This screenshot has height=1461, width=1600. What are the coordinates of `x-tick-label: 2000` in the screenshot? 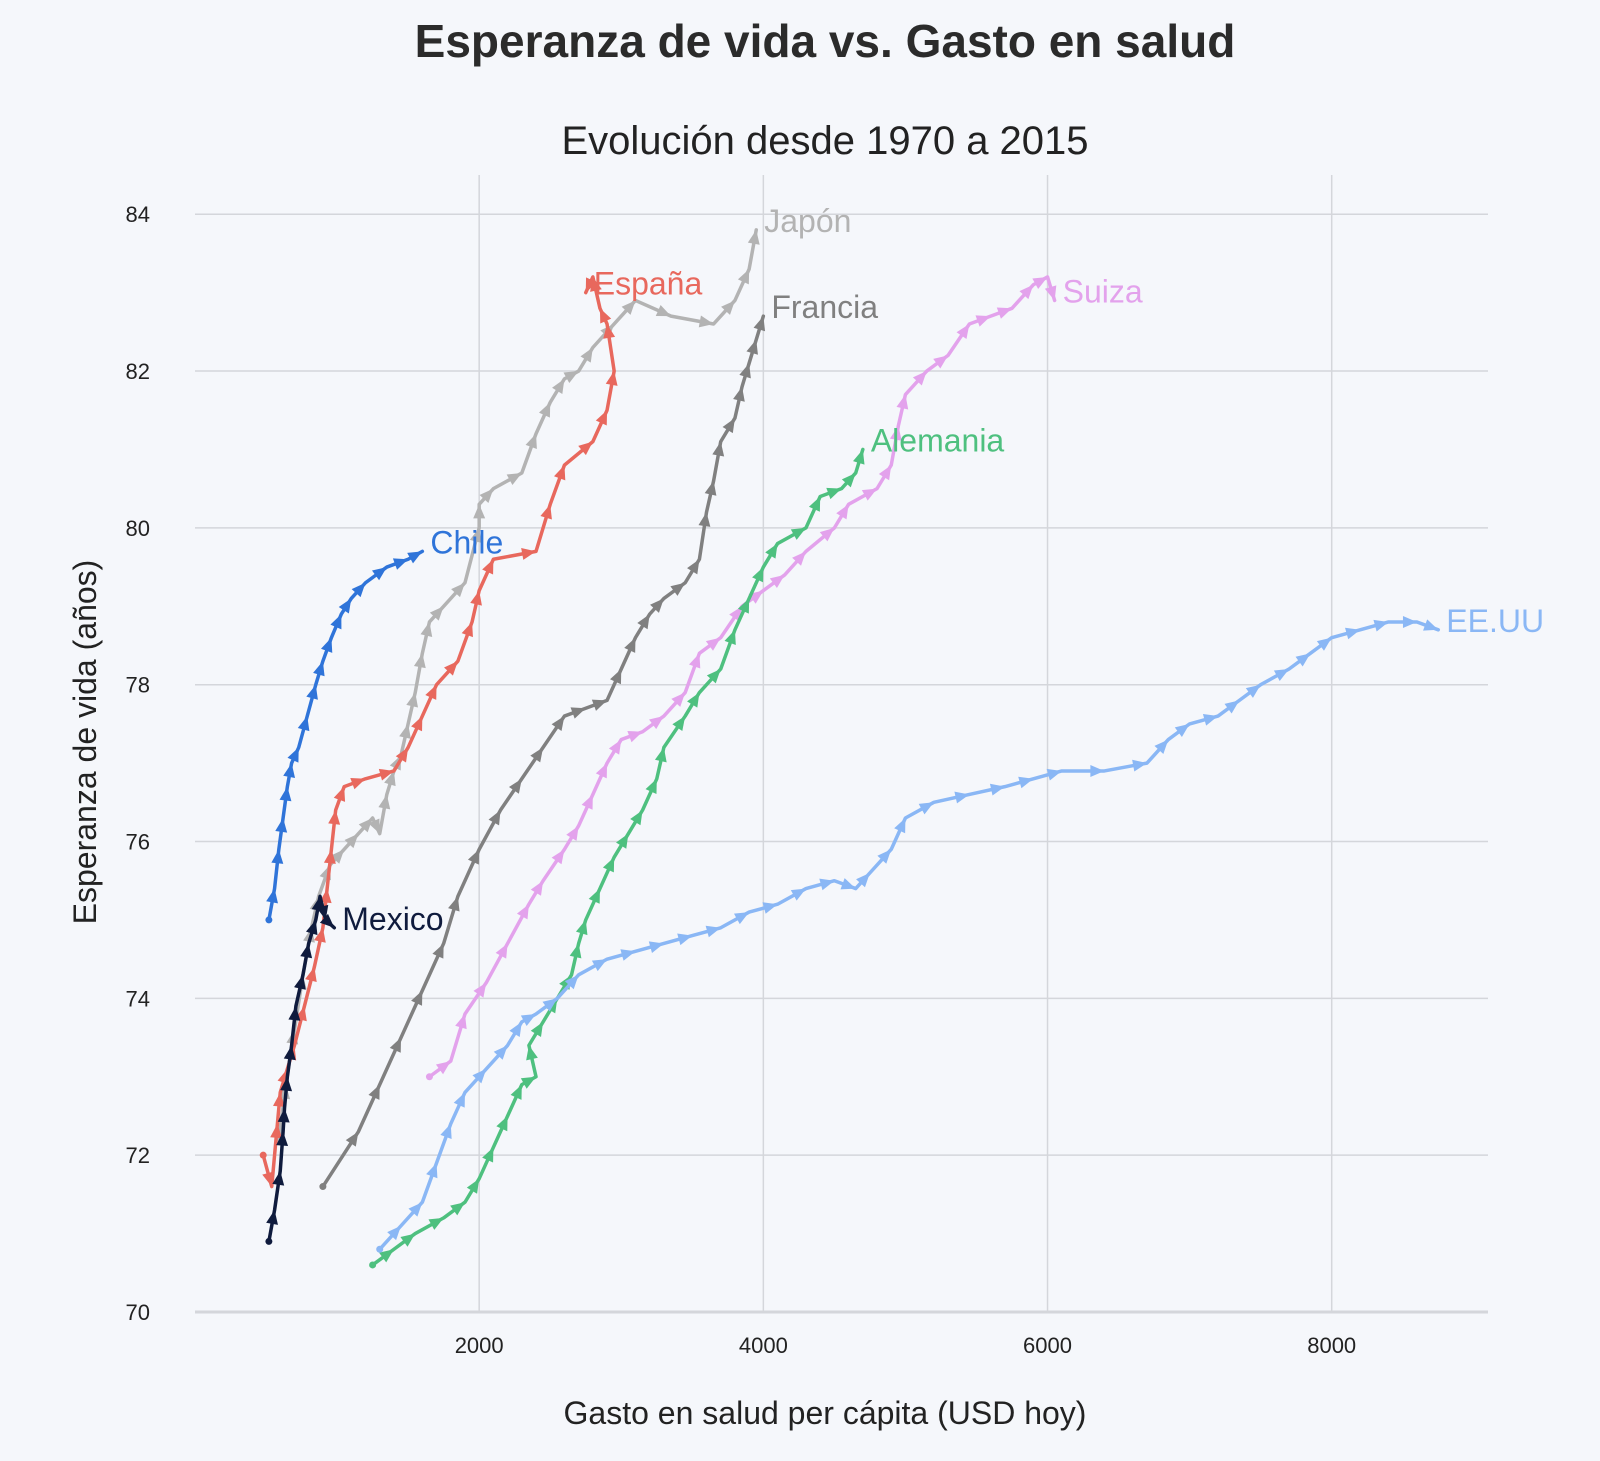 It's located at (479, 1345).